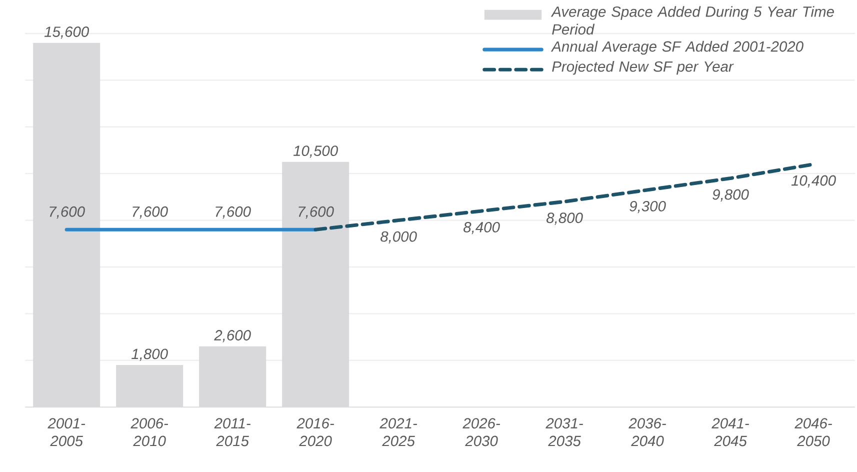 Image resolution: width=857 pixels, height=472 pixels. I want to click on data-label: 10,500, so click(315, 152).